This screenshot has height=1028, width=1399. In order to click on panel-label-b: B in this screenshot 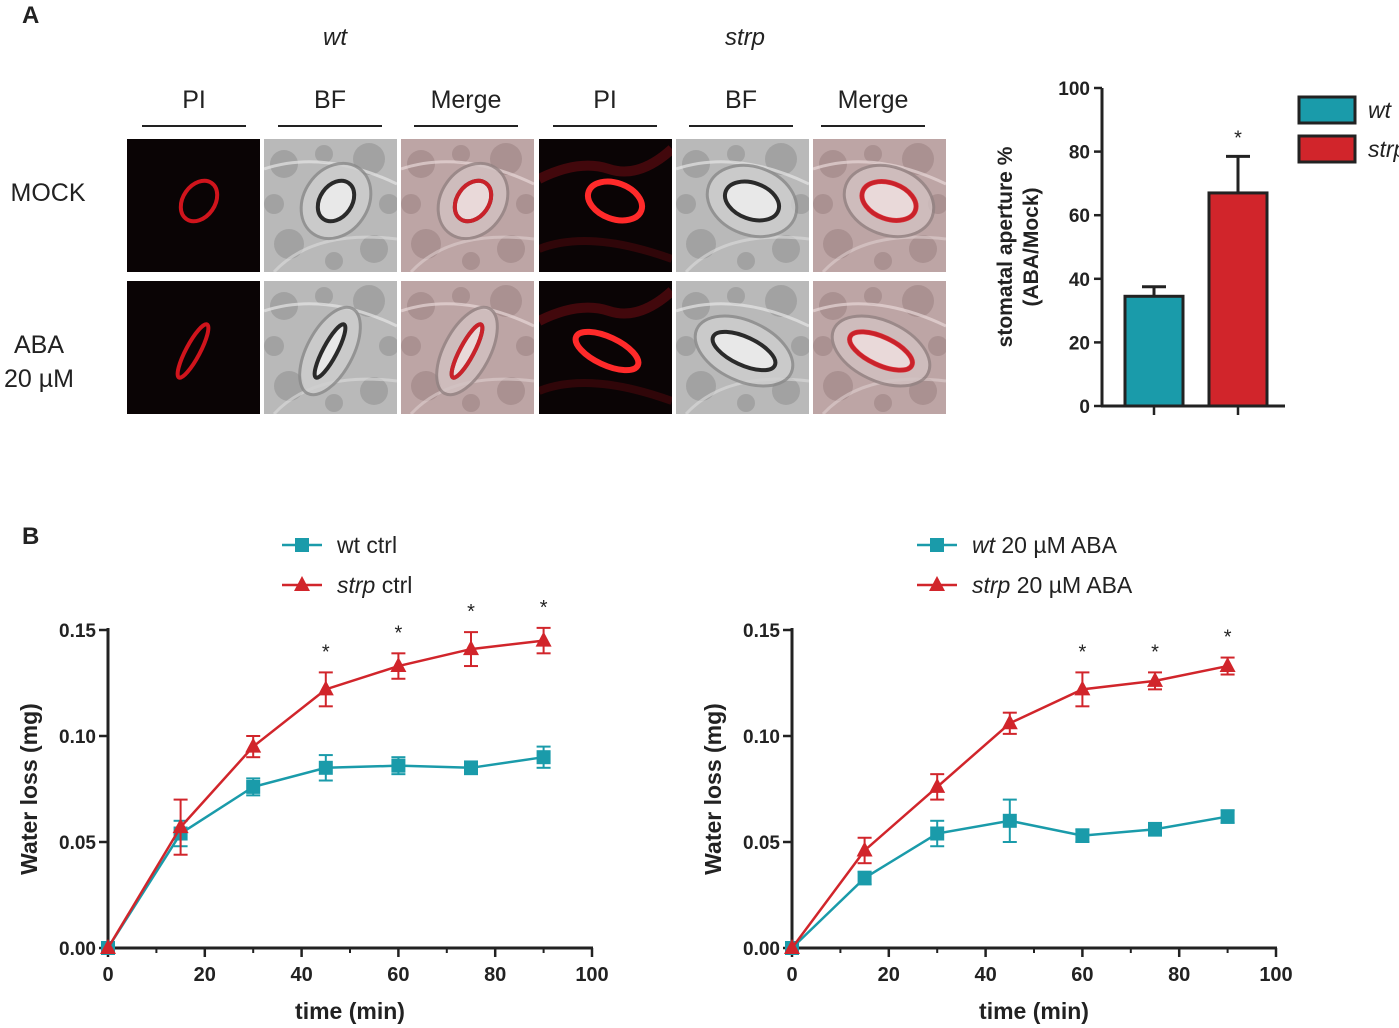, I will do `click(31, 536)`.